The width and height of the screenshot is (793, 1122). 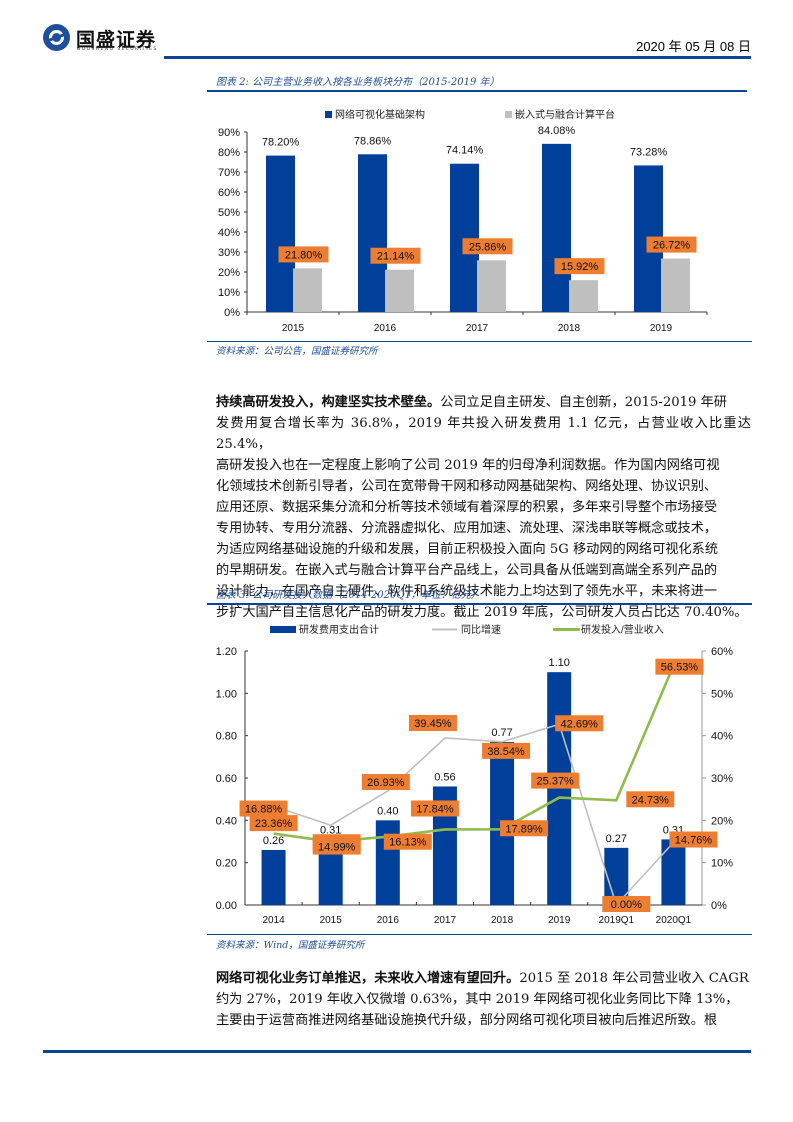 I want to click on figure3-source: 资料来源：Wind，国盛证券研究所, so click(x=290, y=945).